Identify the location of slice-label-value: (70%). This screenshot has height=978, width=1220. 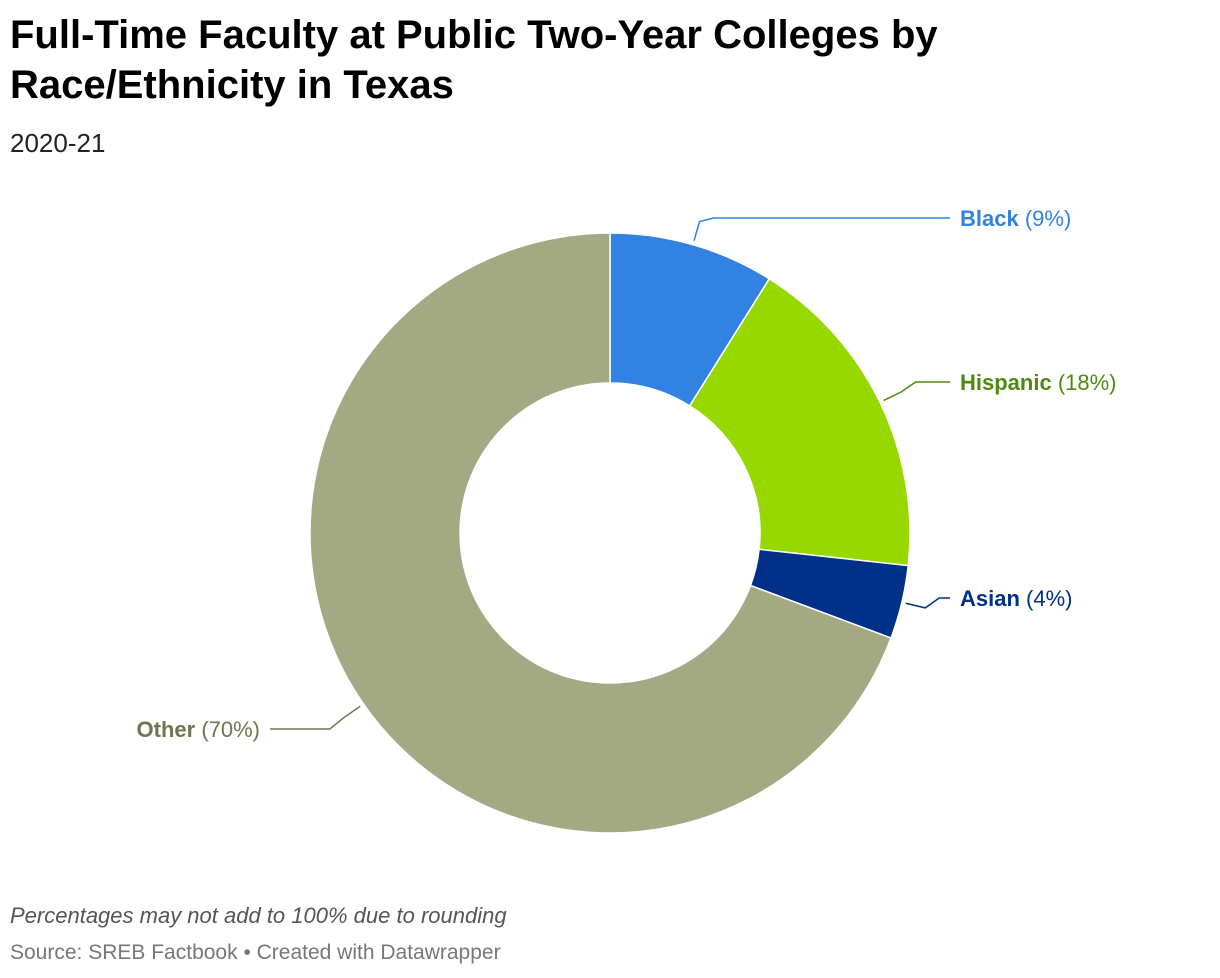
(227, 729).